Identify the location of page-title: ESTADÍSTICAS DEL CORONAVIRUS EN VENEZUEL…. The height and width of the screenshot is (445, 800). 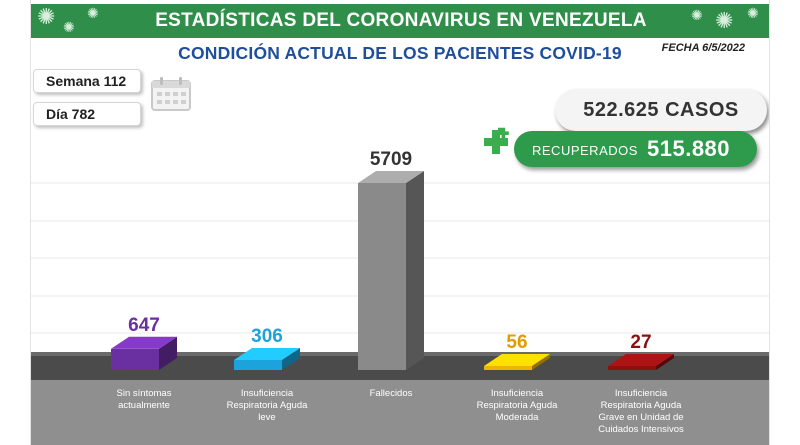
(401, 20).